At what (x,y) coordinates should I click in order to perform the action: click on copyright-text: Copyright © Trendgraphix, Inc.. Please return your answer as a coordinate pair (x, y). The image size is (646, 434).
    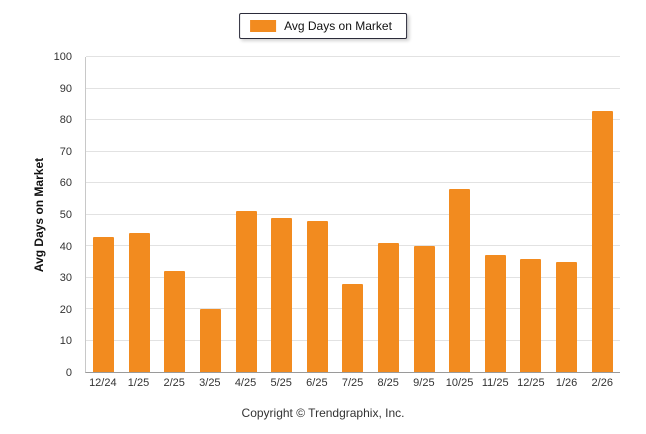
    Looking at the image, I should click on (323, 413).